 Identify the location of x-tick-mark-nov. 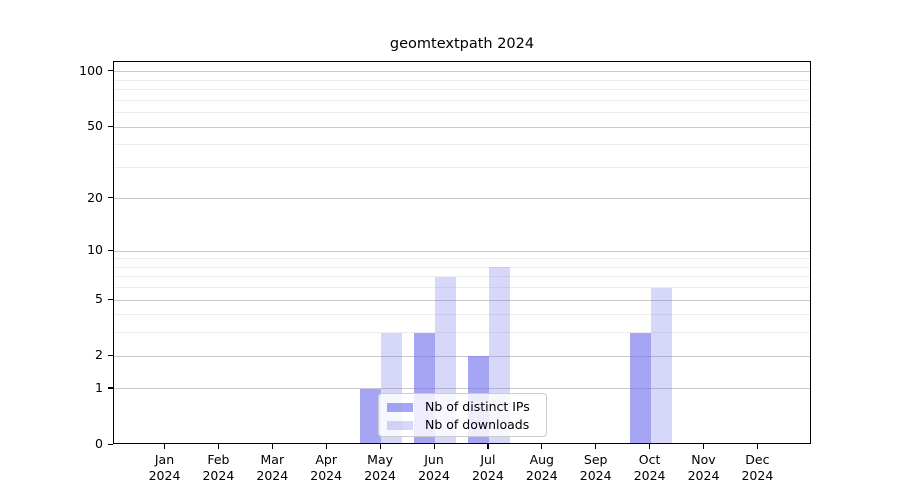
(704, 446).